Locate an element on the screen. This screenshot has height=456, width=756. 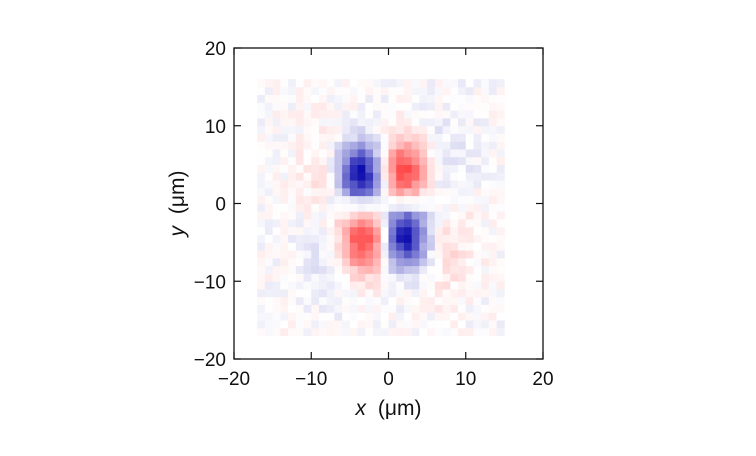
y-axis-var: y is located at coordinates (177, 231).